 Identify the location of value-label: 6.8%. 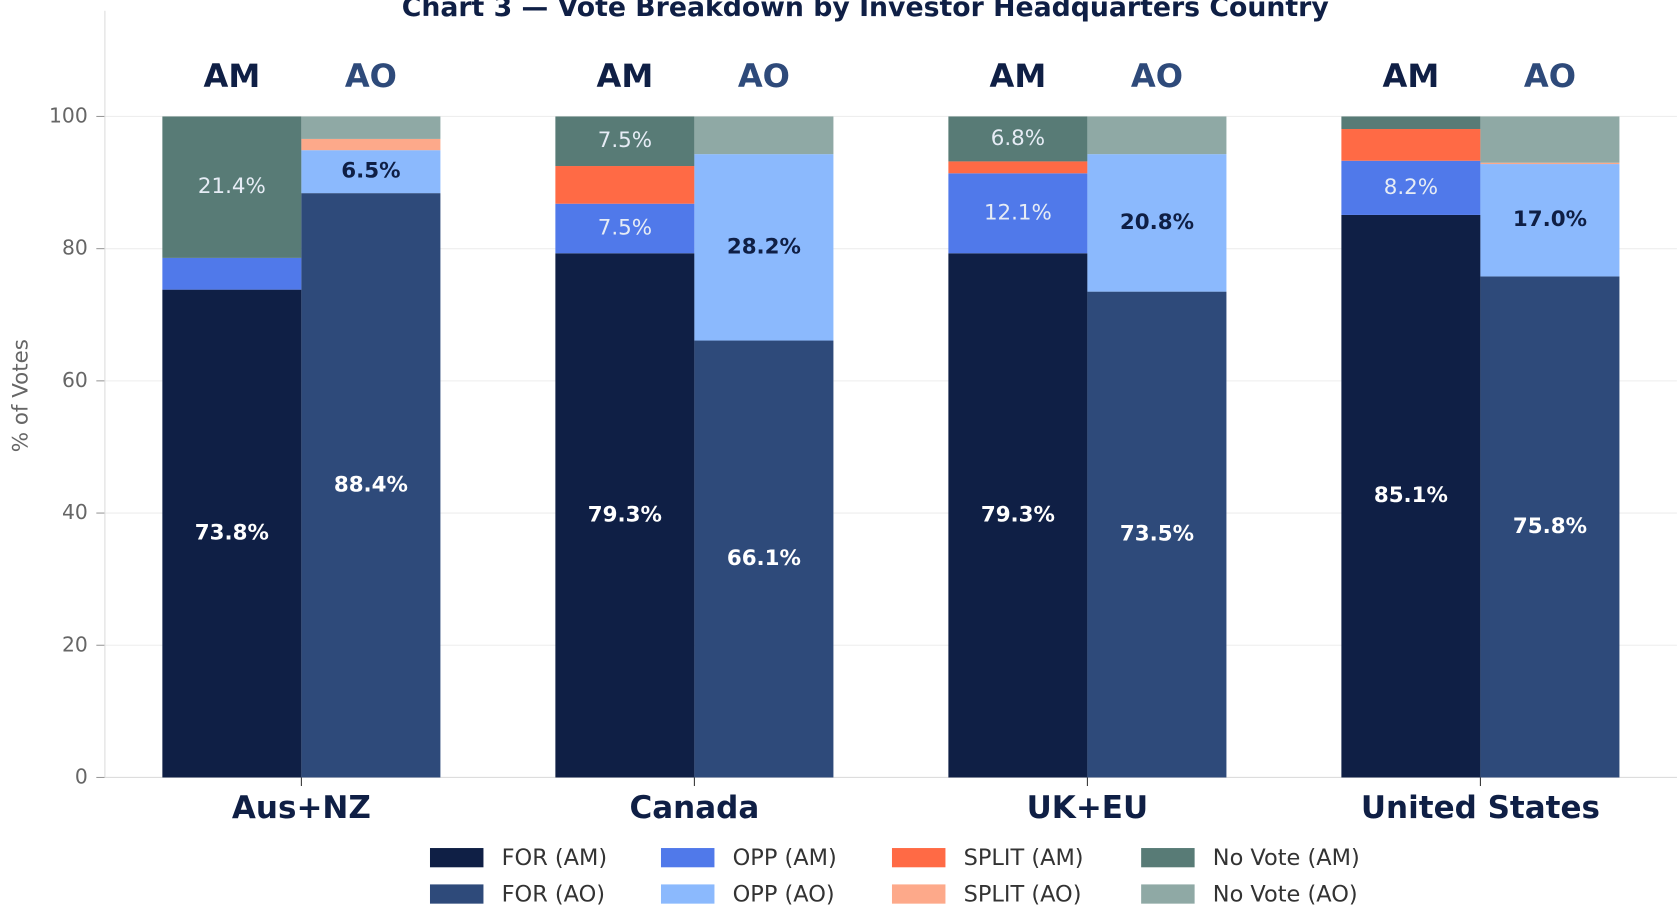
(1018, 138).